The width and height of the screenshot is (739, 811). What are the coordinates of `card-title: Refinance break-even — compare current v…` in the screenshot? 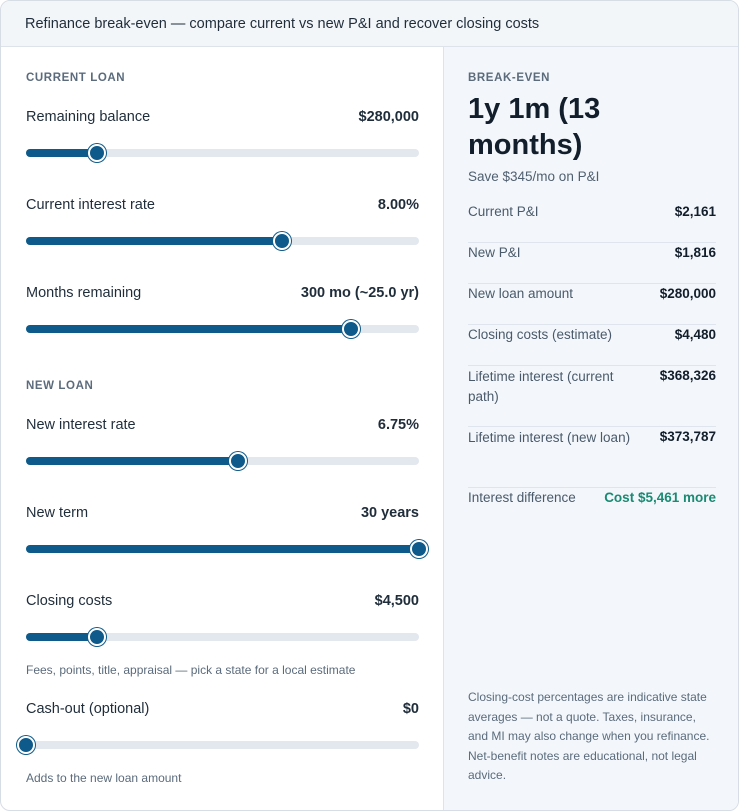 It's located at (282, 24).